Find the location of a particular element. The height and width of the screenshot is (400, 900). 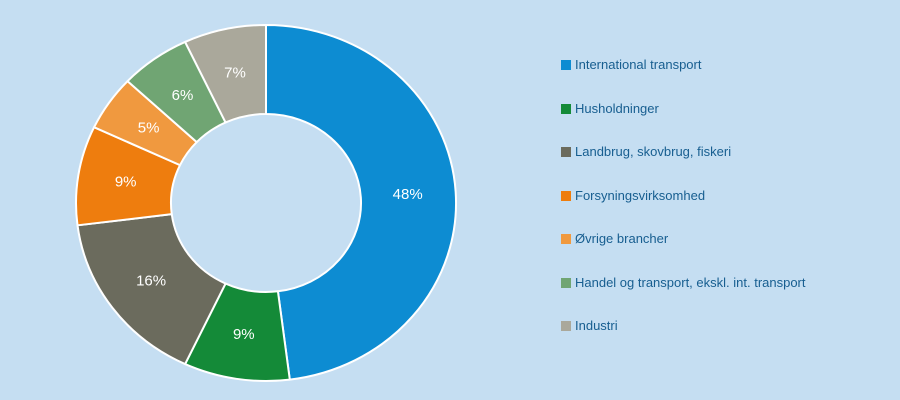

legend-label: Husholdninger is located at coordinates (617, 108).